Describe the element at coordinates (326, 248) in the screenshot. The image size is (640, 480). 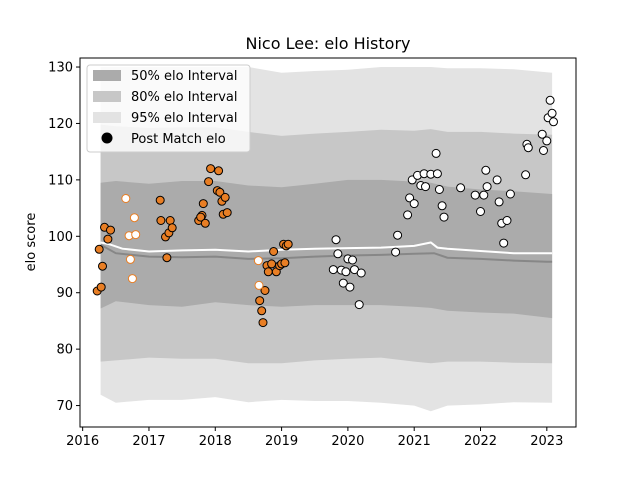
I see `mean-line` at that location.